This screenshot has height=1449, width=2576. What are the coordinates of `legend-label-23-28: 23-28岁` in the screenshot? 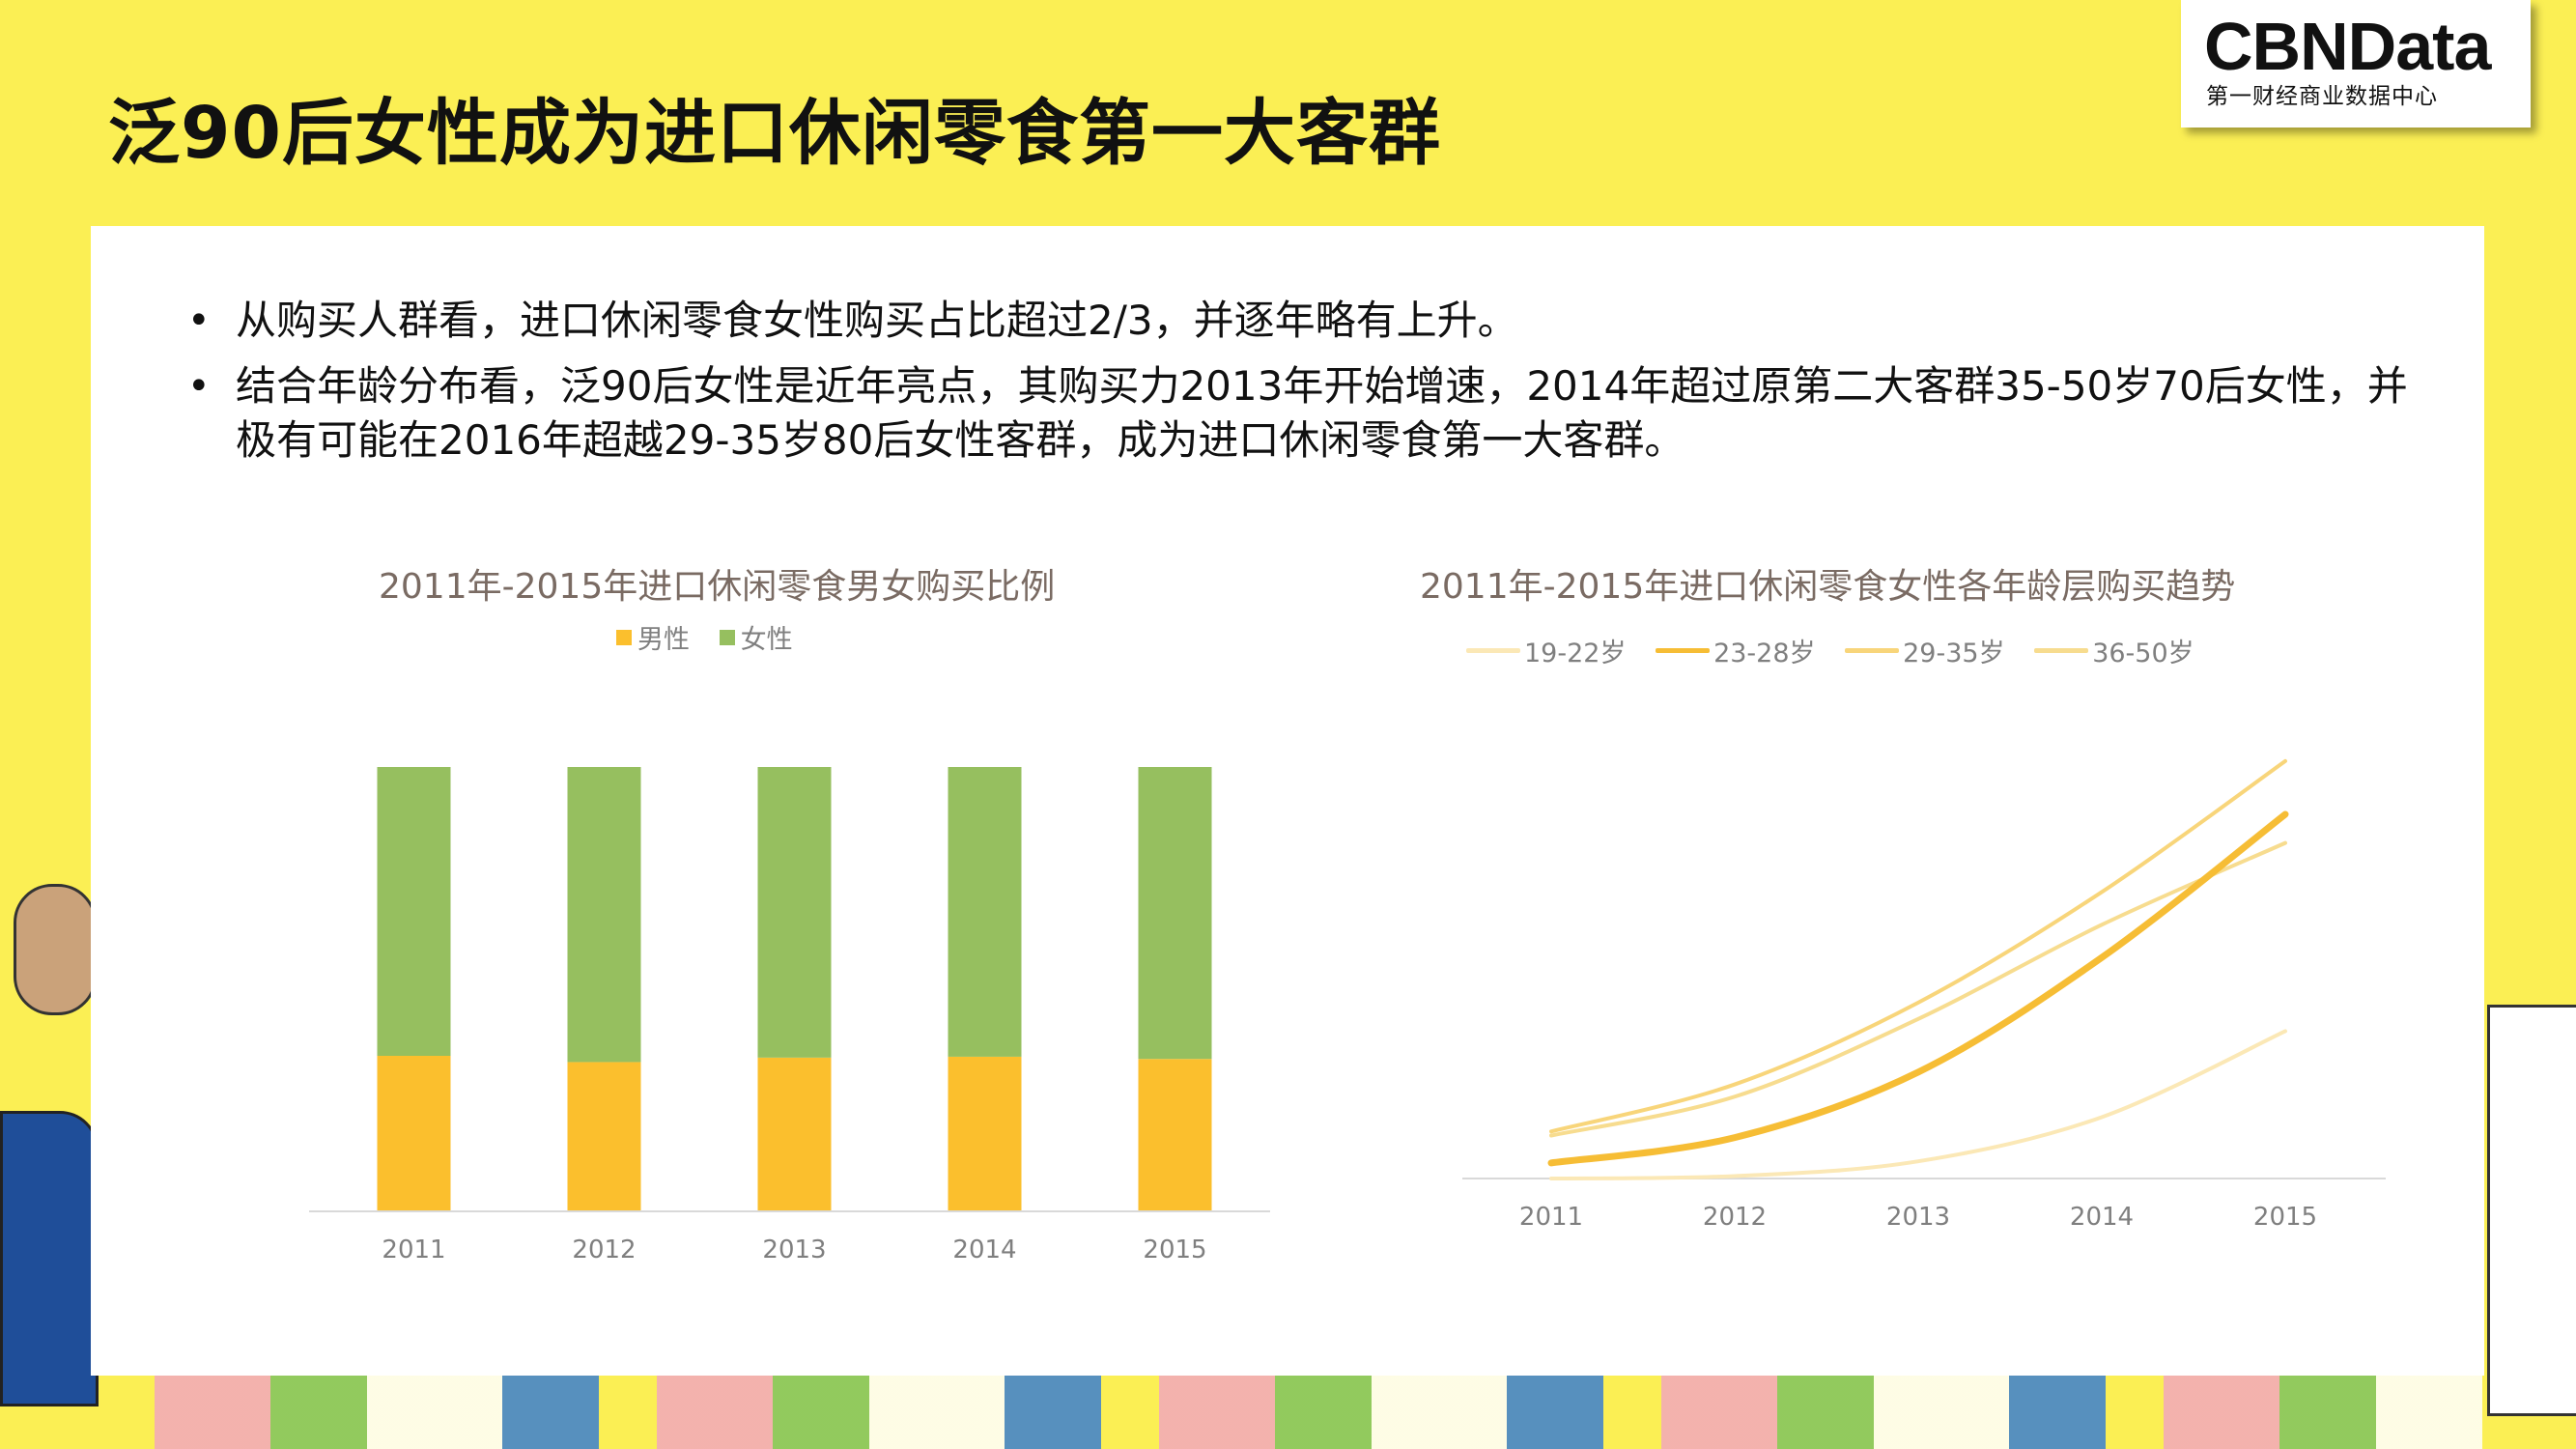 It's located at (1764, 653).